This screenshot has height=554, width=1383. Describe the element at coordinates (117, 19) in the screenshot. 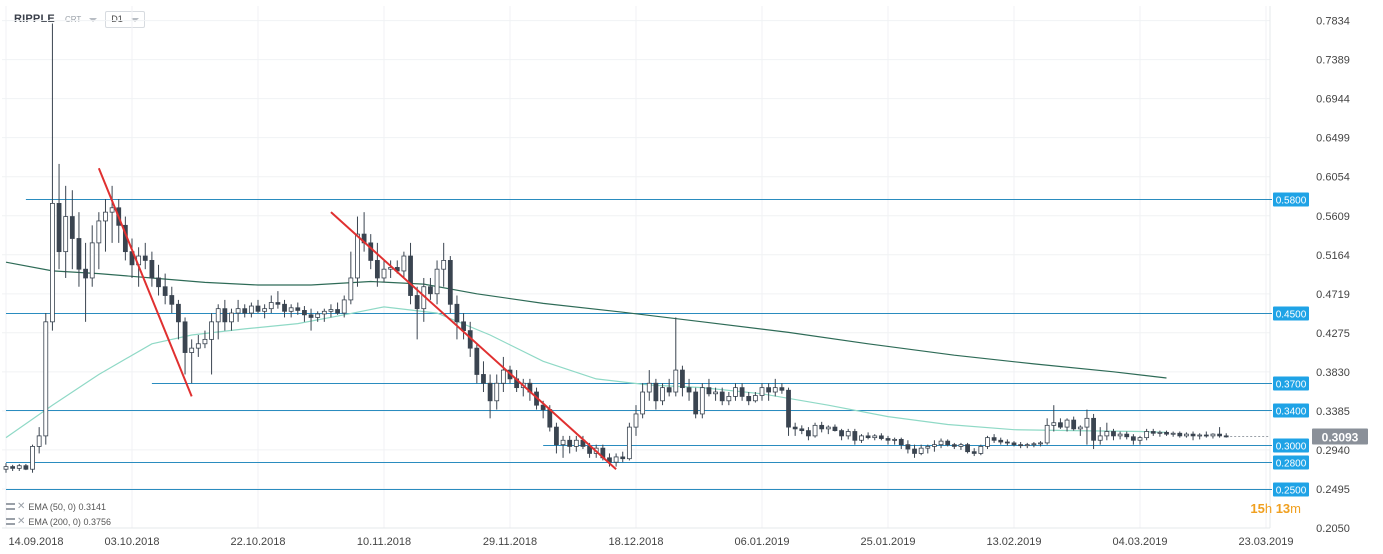

I see `timeframe-value: D1` at that location.